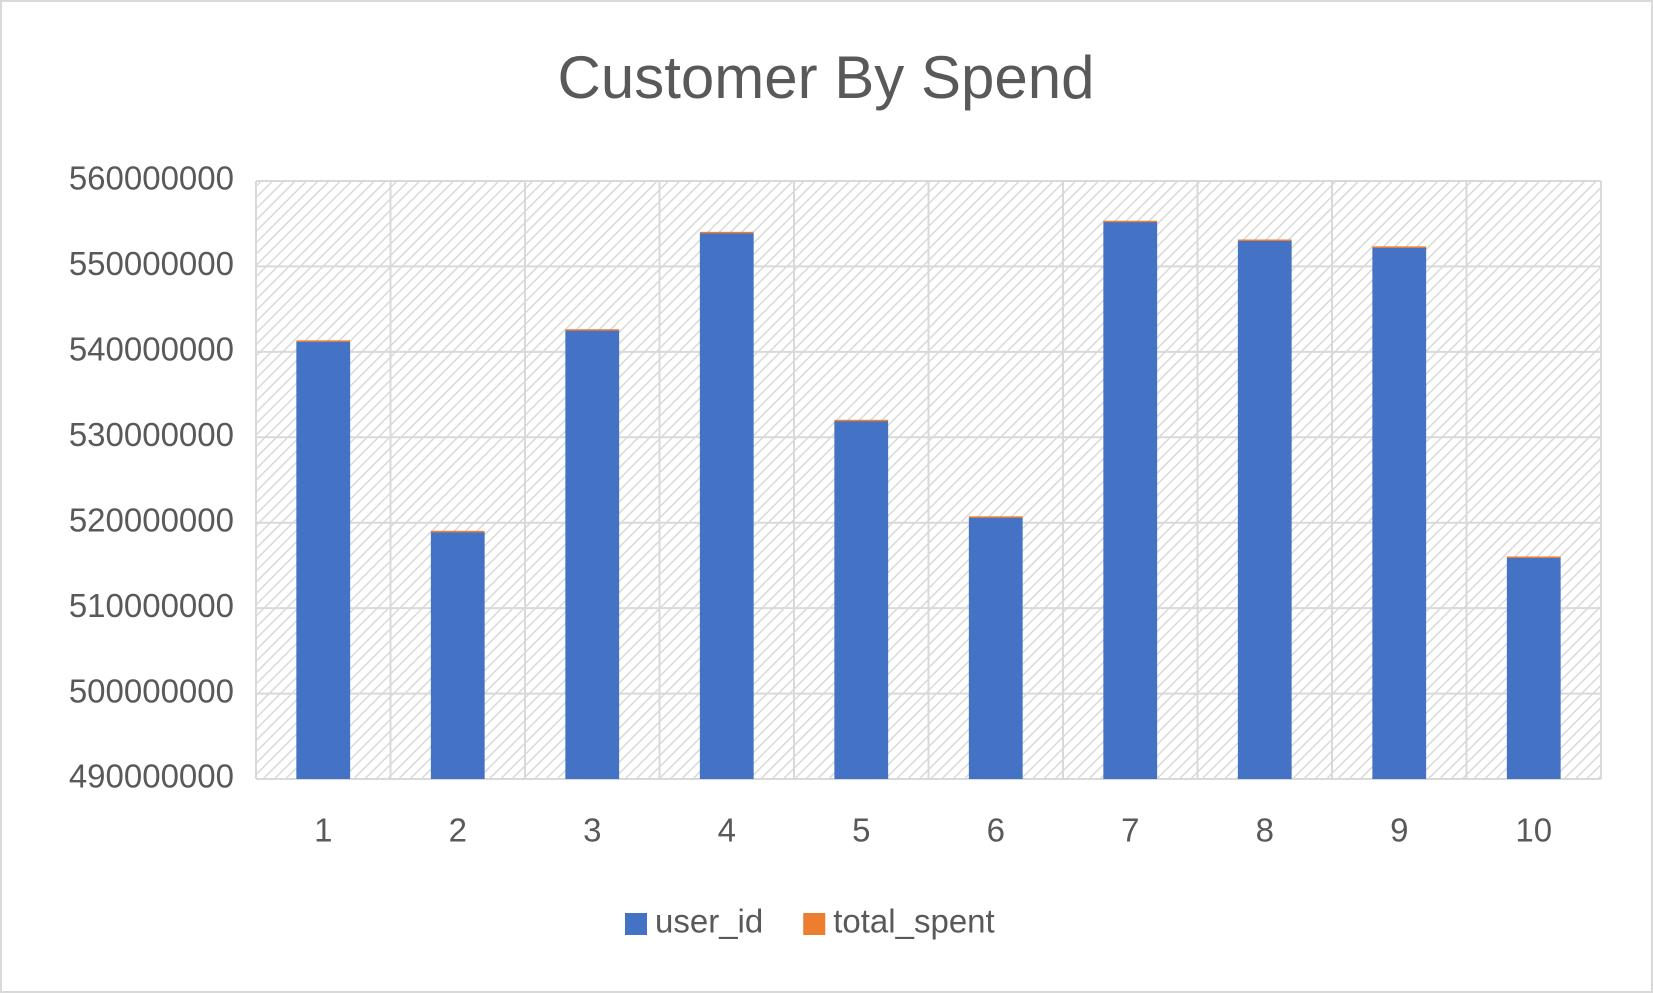  Describe the element at coordinates (1399, 830) in the screenshot. I see `x-tick-label: 9` at that location.